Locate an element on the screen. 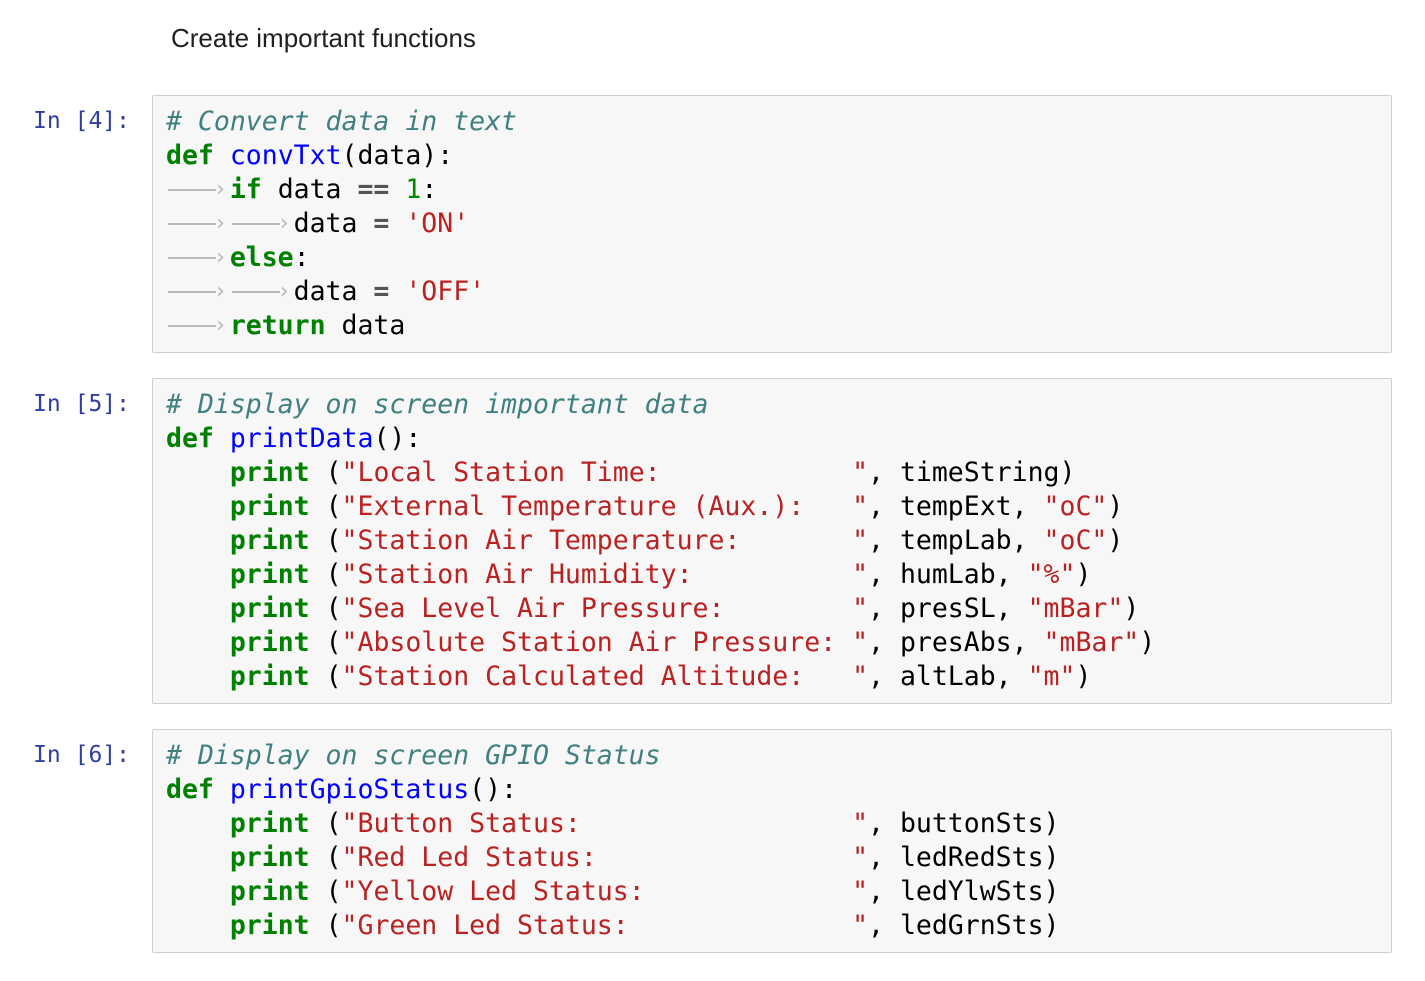  code-line: data = 'OFF' is located at coordinates (778, 292).